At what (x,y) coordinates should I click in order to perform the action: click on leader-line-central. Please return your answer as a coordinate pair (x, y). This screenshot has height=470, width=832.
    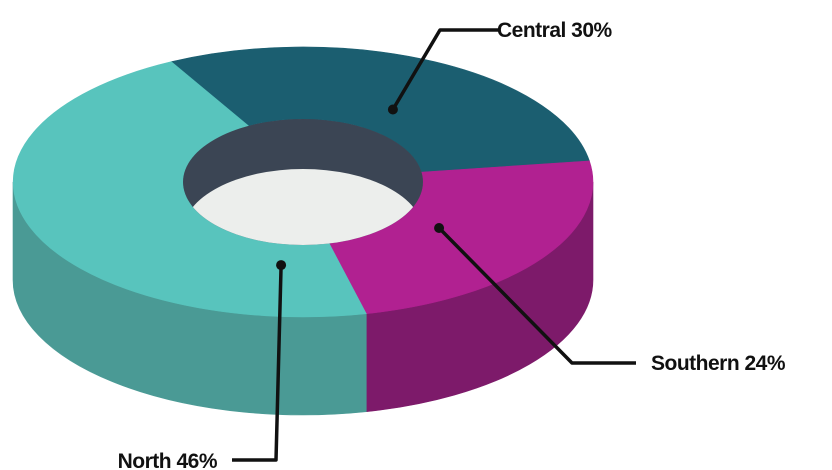
    Looking at the image, I should click on (445, 69).